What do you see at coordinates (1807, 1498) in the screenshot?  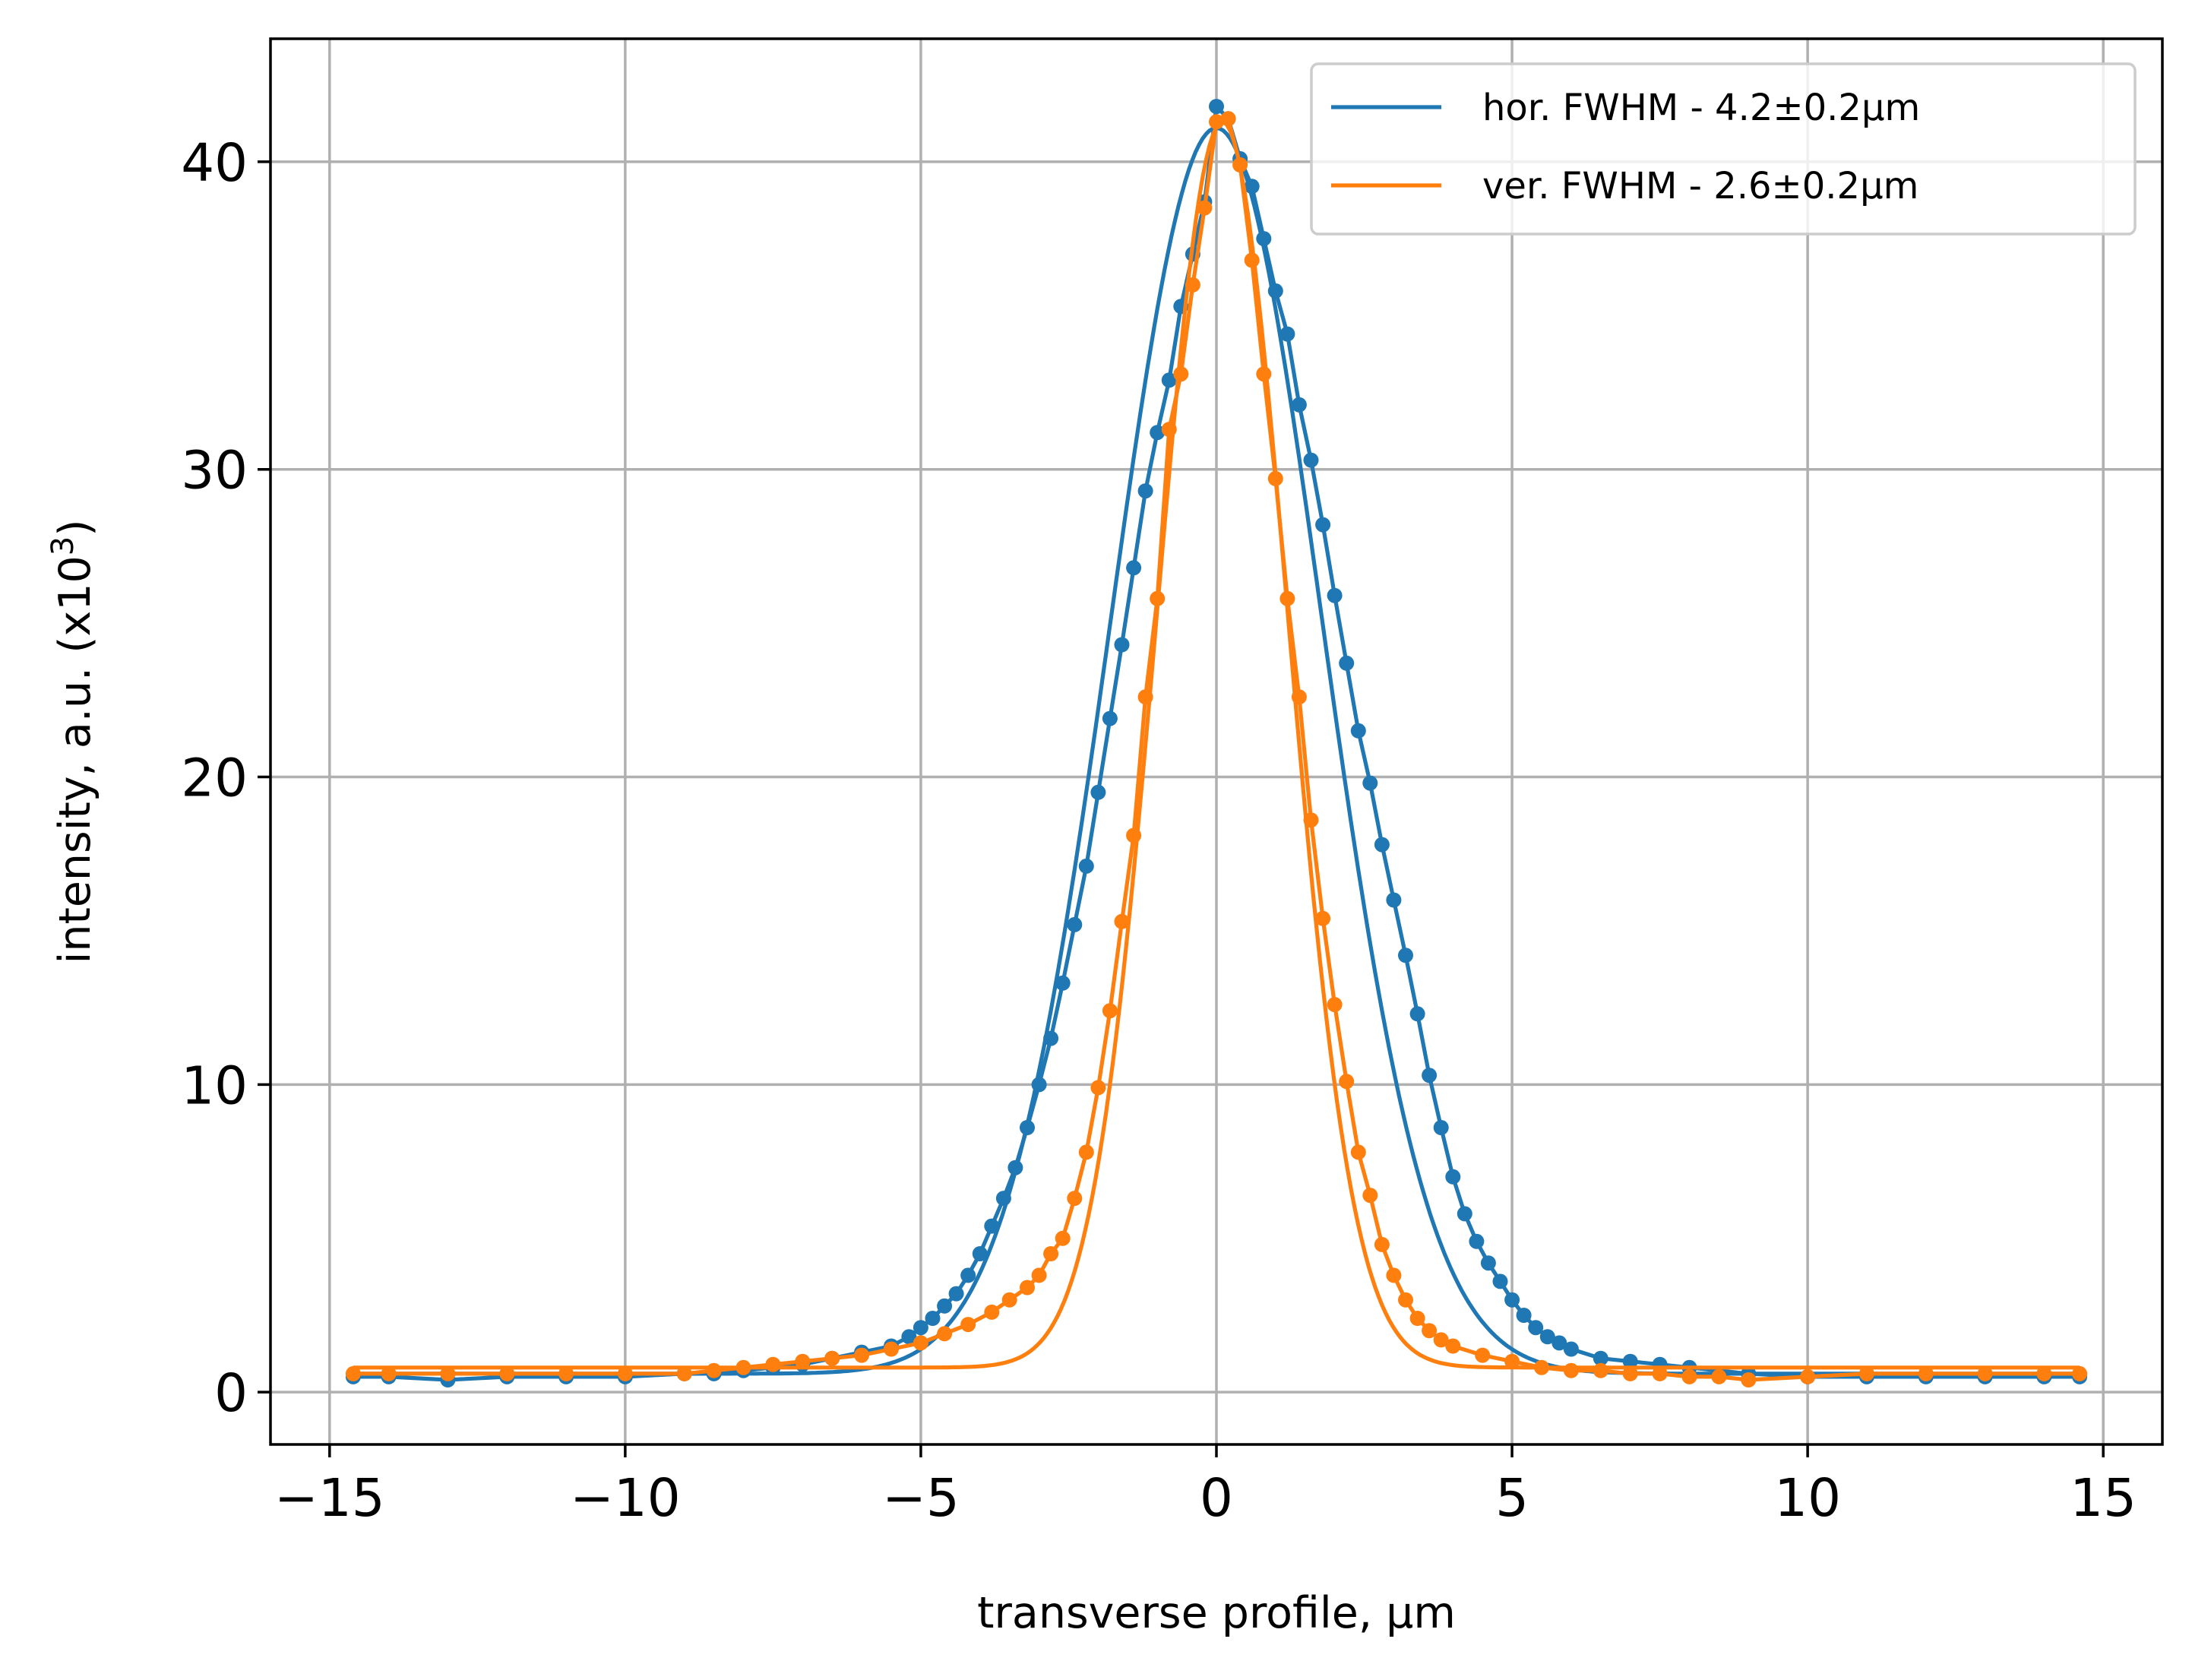 I see `x-tick-label: 10` at bounding box center [1807, 1498].